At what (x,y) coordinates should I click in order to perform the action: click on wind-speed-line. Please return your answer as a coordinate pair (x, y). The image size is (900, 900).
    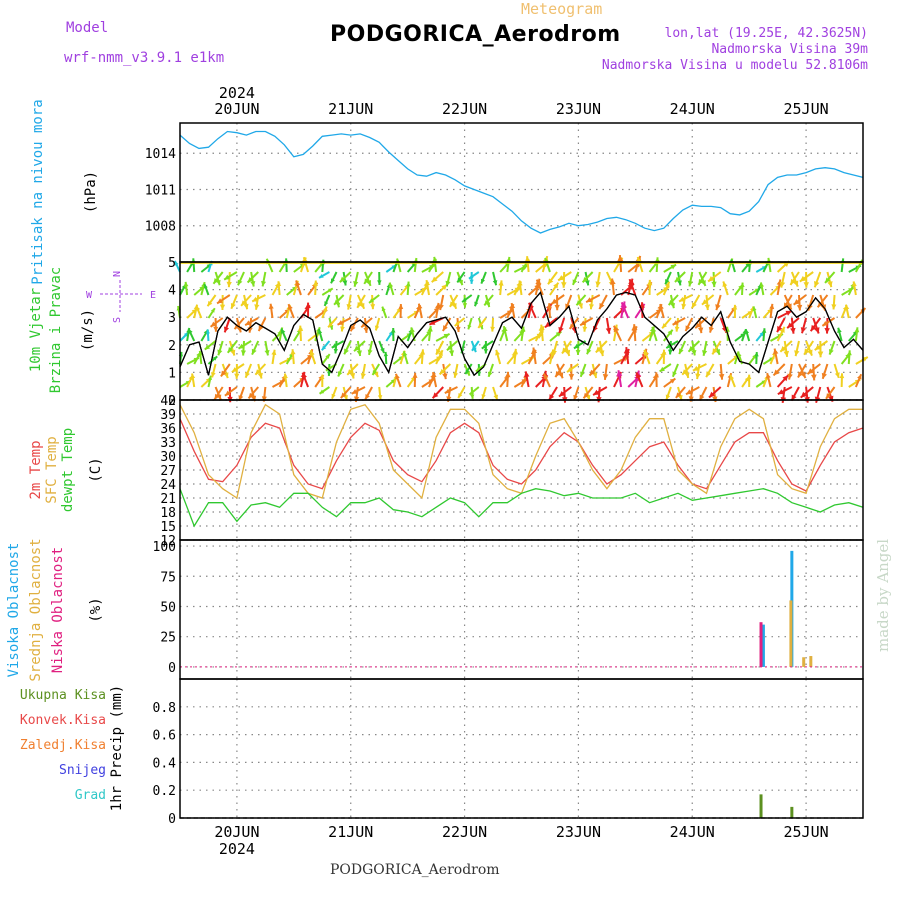
    Looking at the image, I should click on (521, 334).